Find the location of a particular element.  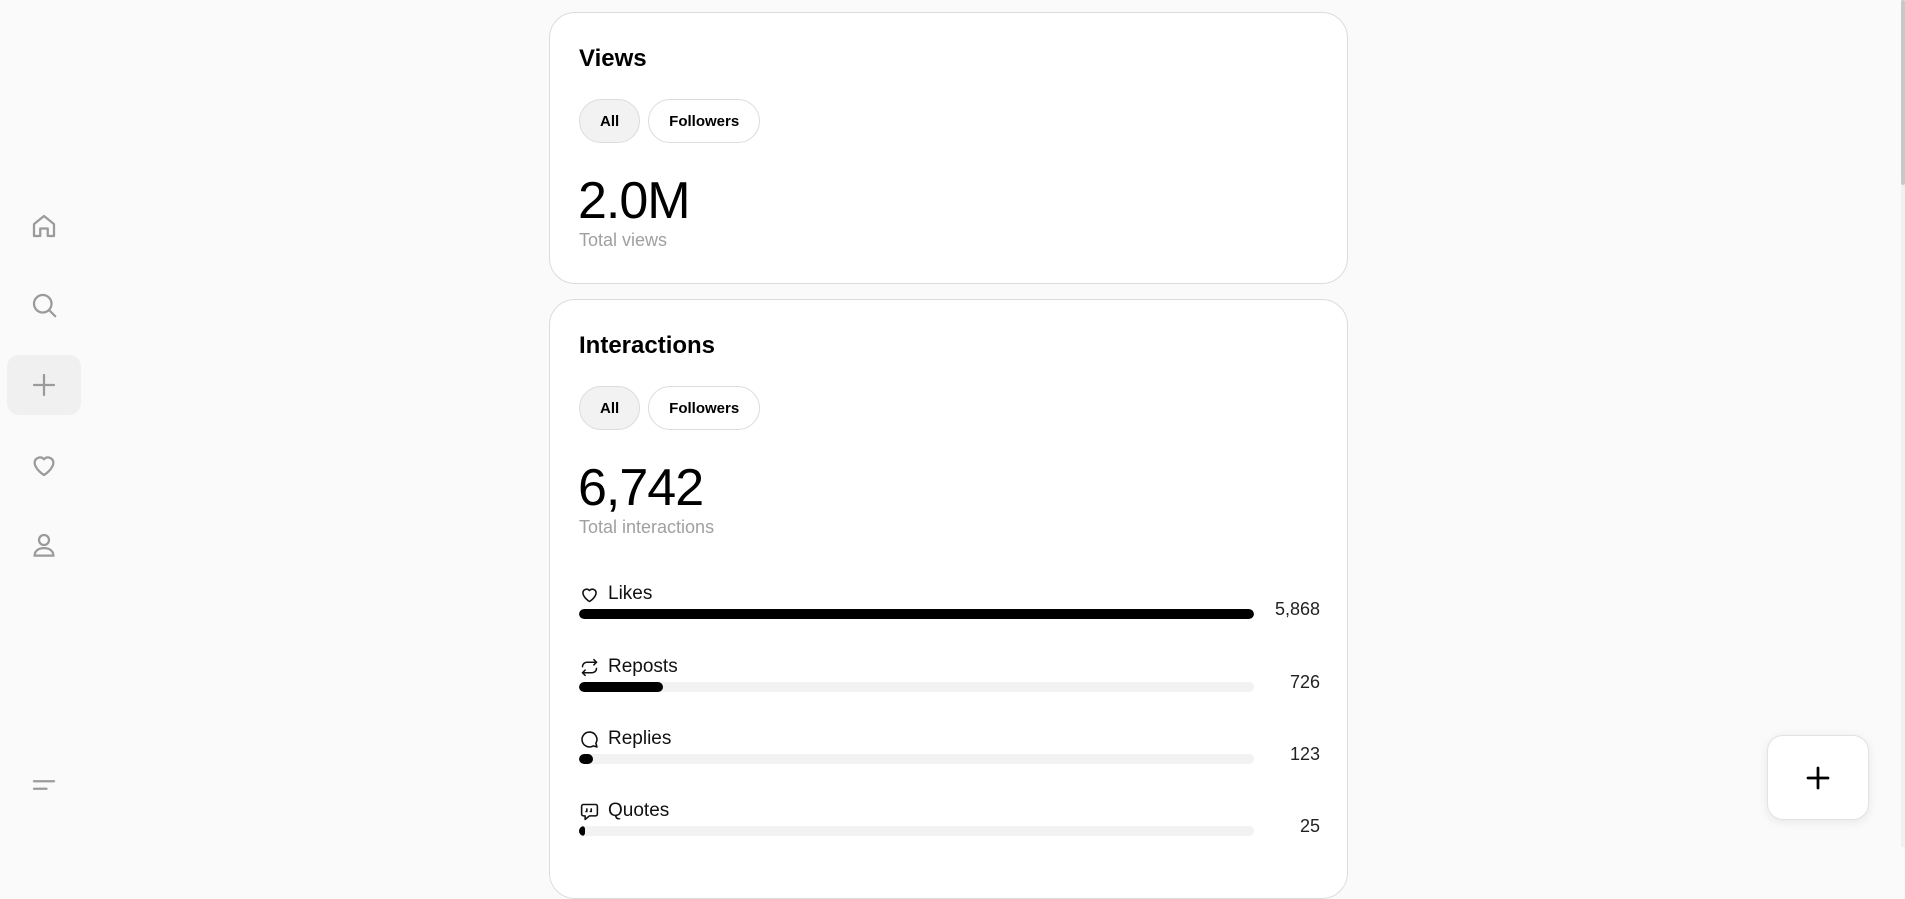

metric-quotes: Quotes 25 is located at coordinates (949, 830).